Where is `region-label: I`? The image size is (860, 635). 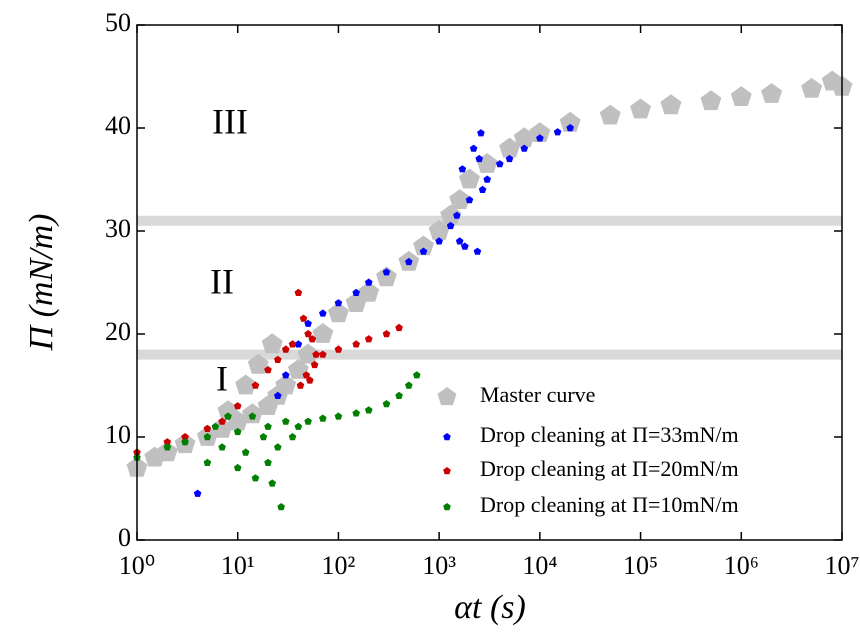
region-label: I is located at coordinates (222, 378).